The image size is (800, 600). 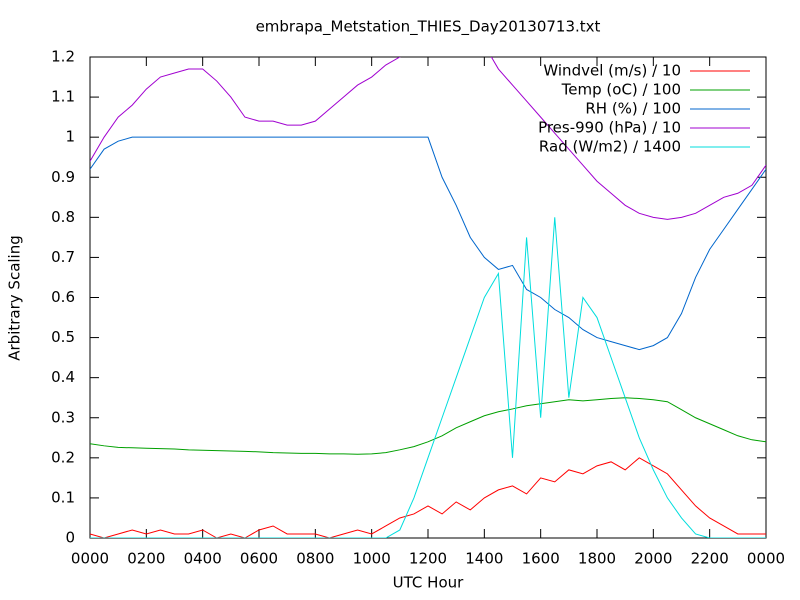 I want to click on y-tick-label: 0.3, so click(x=63, y=417).